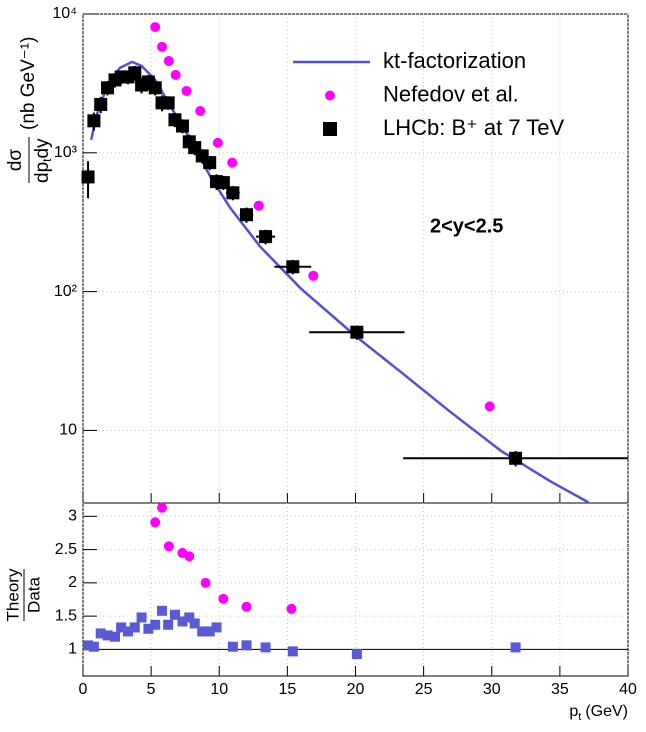  I want to click on y-tick-label: 10, so click(68, 430).